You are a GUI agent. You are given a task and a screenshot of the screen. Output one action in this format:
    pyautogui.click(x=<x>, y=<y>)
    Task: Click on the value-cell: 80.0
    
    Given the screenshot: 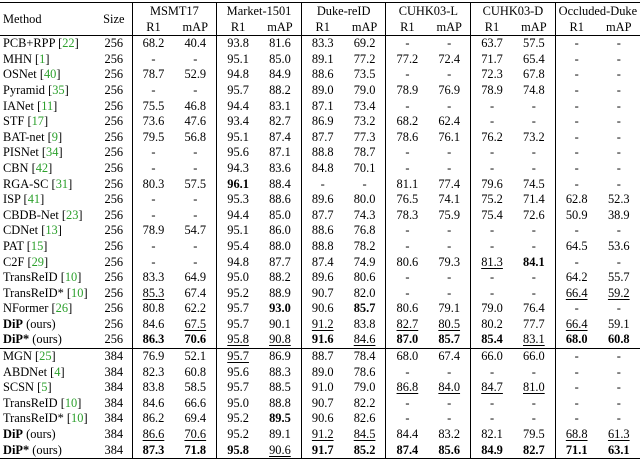 What is the action you would take?
    pyautogui.click(x=365, y=200)
    